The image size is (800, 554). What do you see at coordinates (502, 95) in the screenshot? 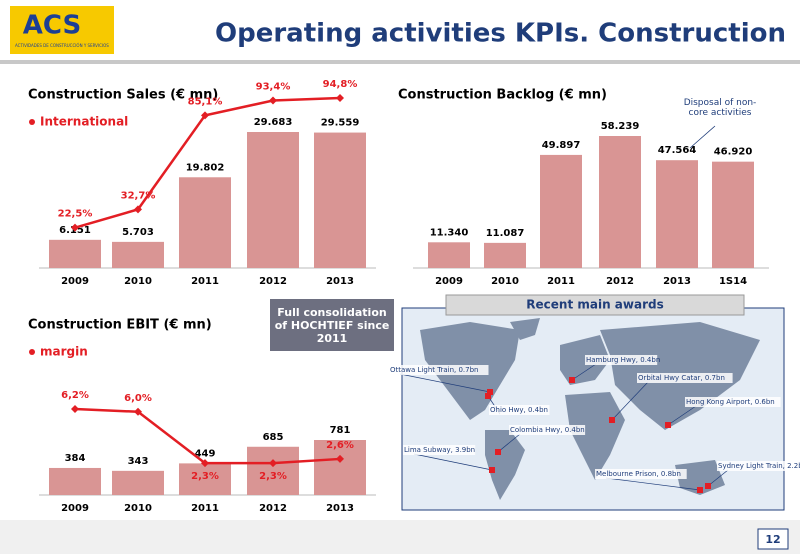
I see `chart-title: Construction Backlog (€ mn)` at bounding box center [502, 95].